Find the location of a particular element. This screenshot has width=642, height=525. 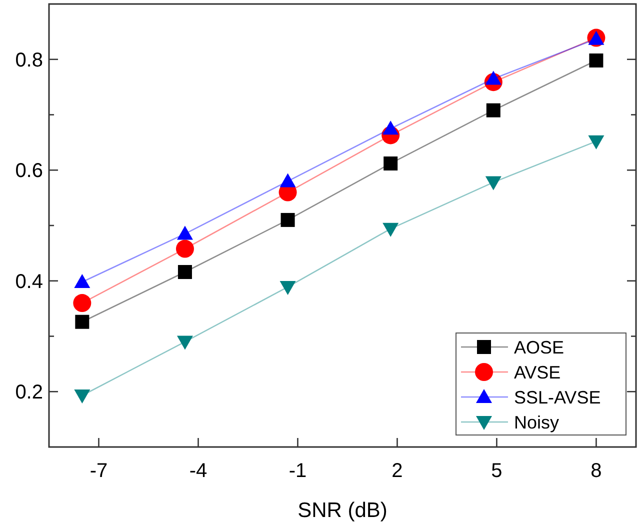

y-tick-label: 0.6 is located at coordinates (29, 171).